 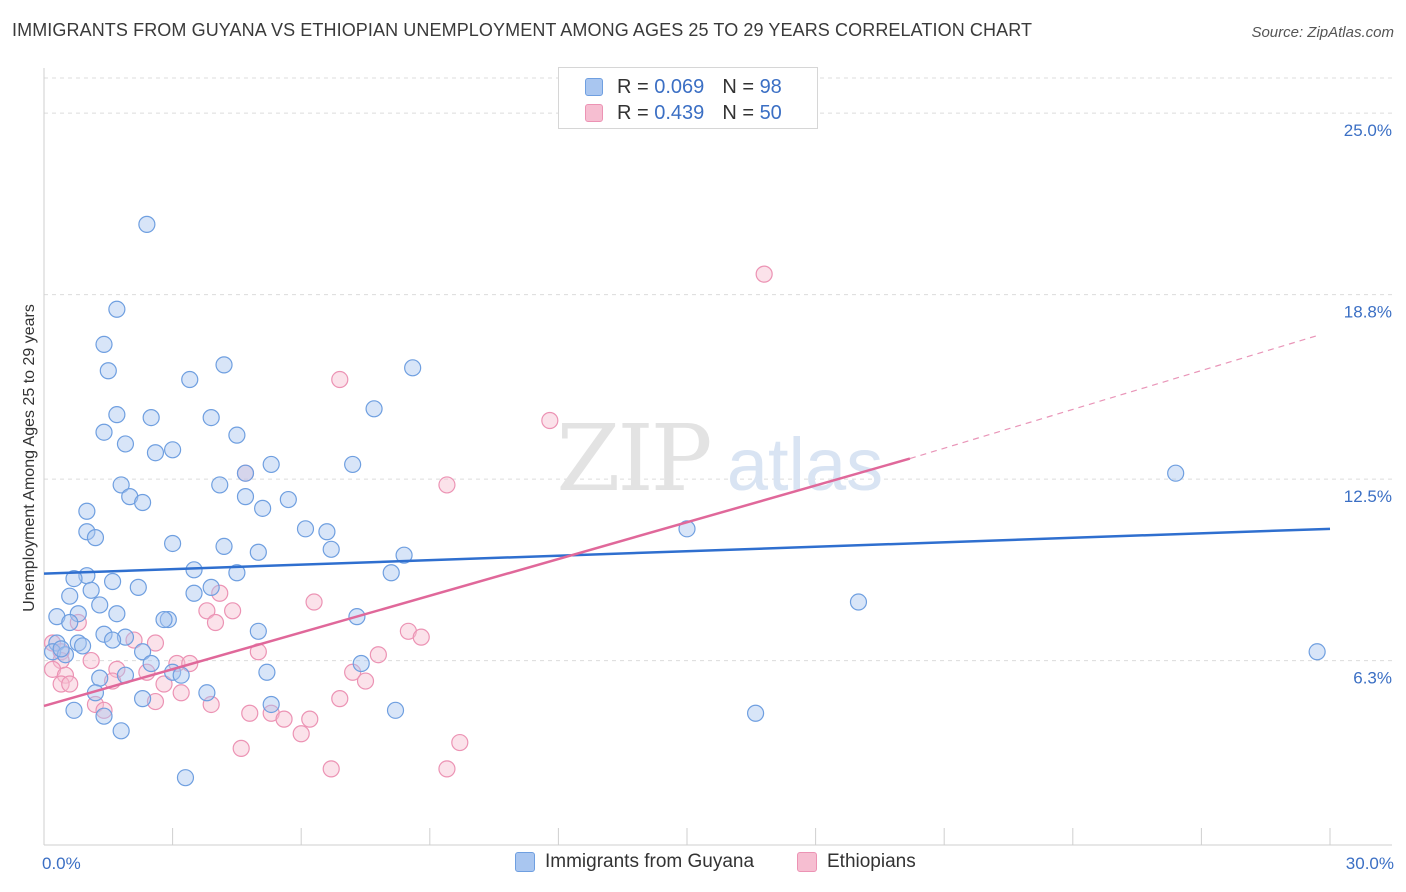 What do you see at coordinates (61, 863) in the screenshot?
I see `x-tick-label: 0.0%` at bounding box center [61, 863].